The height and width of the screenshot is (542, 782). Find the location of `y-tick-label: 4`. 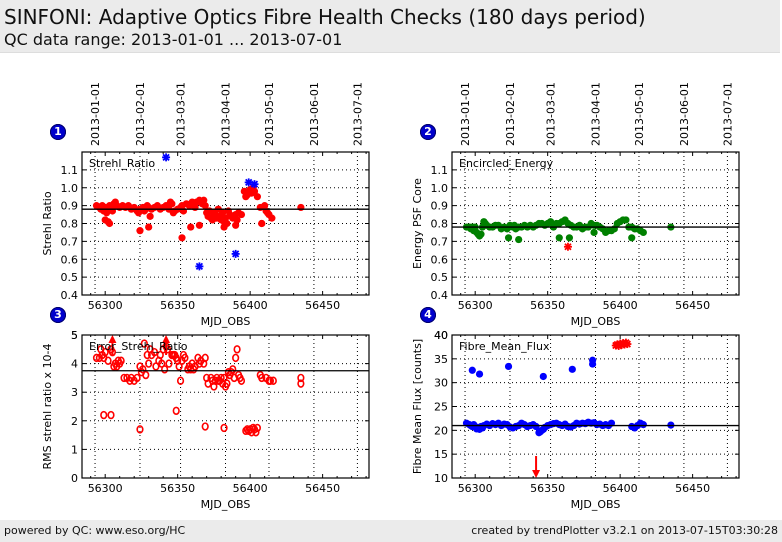

y-tick-label: 4 is located at coordinates (74, 364).